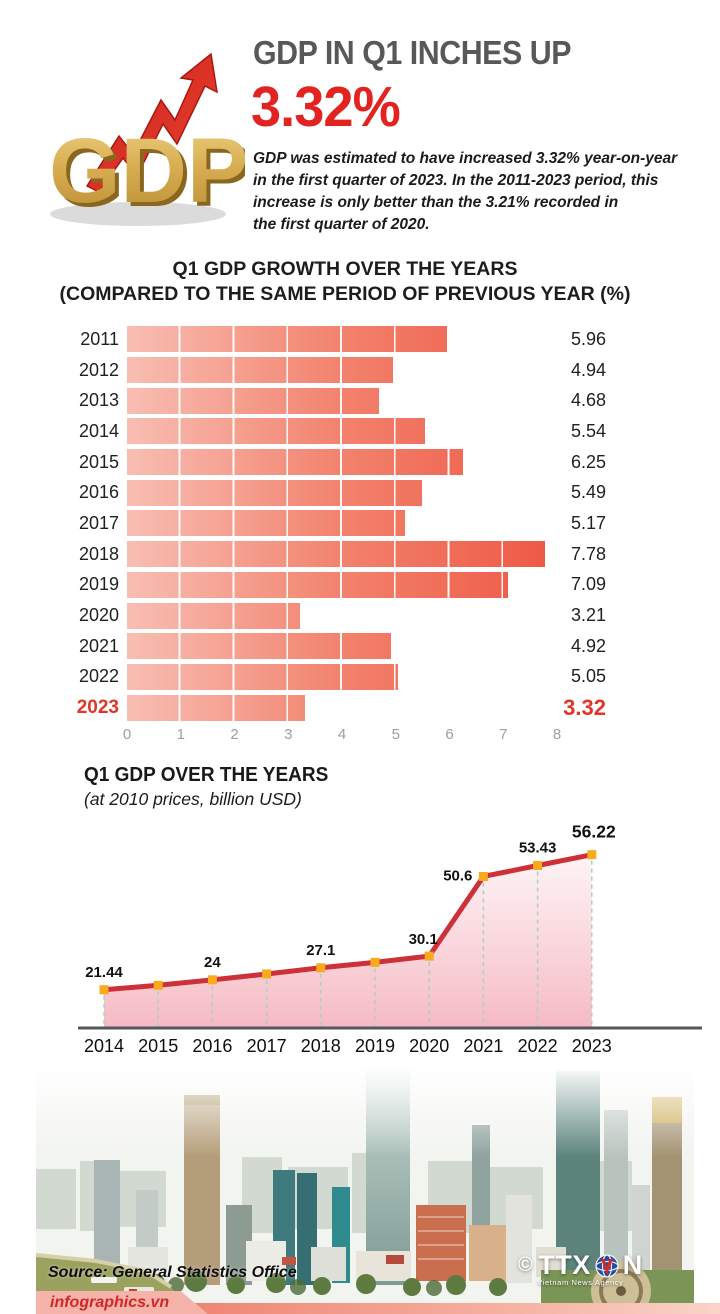  Describe the element at coordinates (110, 1302) in the screenshot. I see `brand-name: infographics.vn` at that location.